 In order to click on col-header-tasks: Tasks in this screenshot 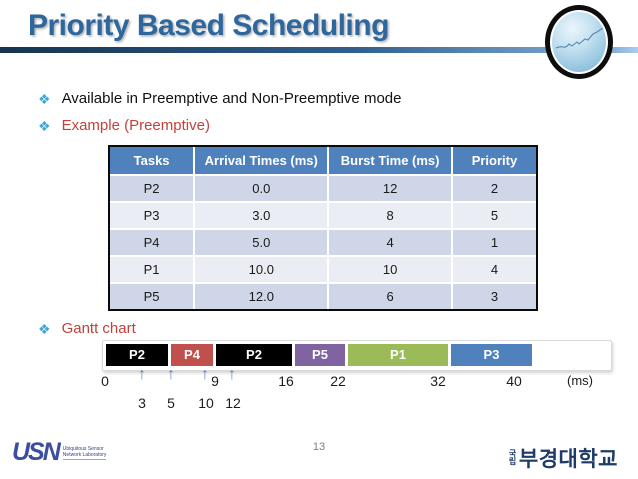, I will do `click(153, 161)`.